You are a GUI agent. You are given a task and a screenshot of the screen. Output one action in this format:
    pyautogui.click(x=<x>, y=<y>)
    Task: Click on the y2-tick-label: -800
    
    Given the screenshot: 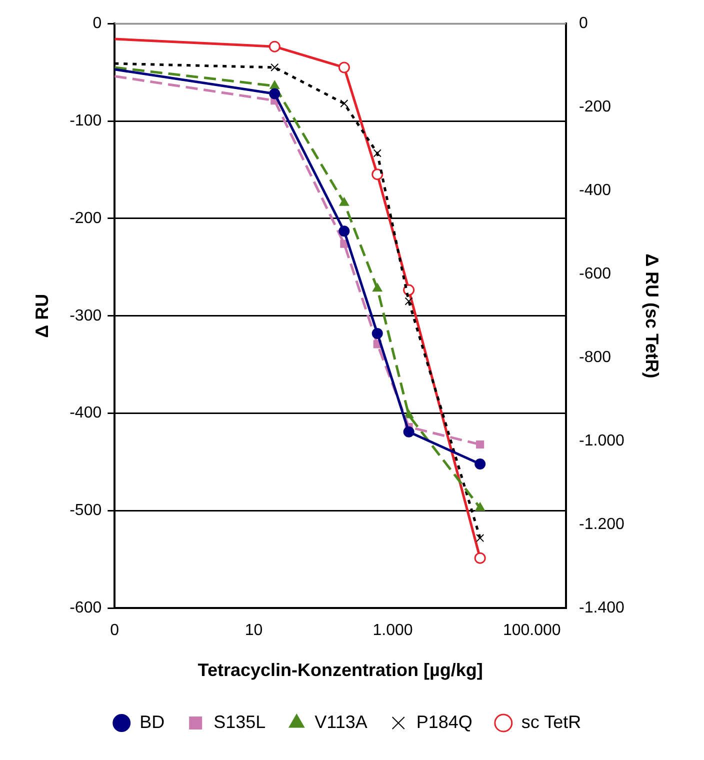 What is the action you would take?
    pyautogui.click(x=595, y=357)
    